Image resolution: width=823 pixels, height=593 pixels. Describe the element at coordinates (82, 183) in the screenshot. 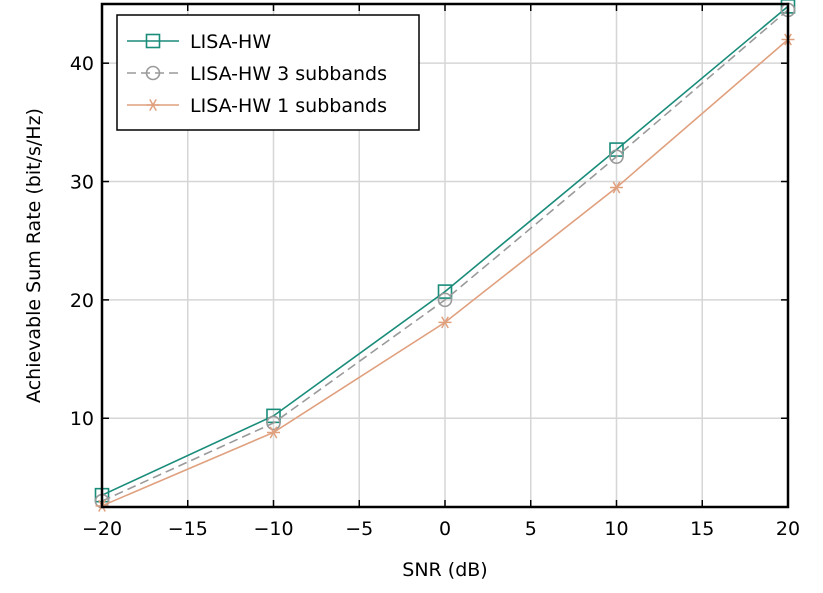

I see `y-tick-label: 30` at that location.